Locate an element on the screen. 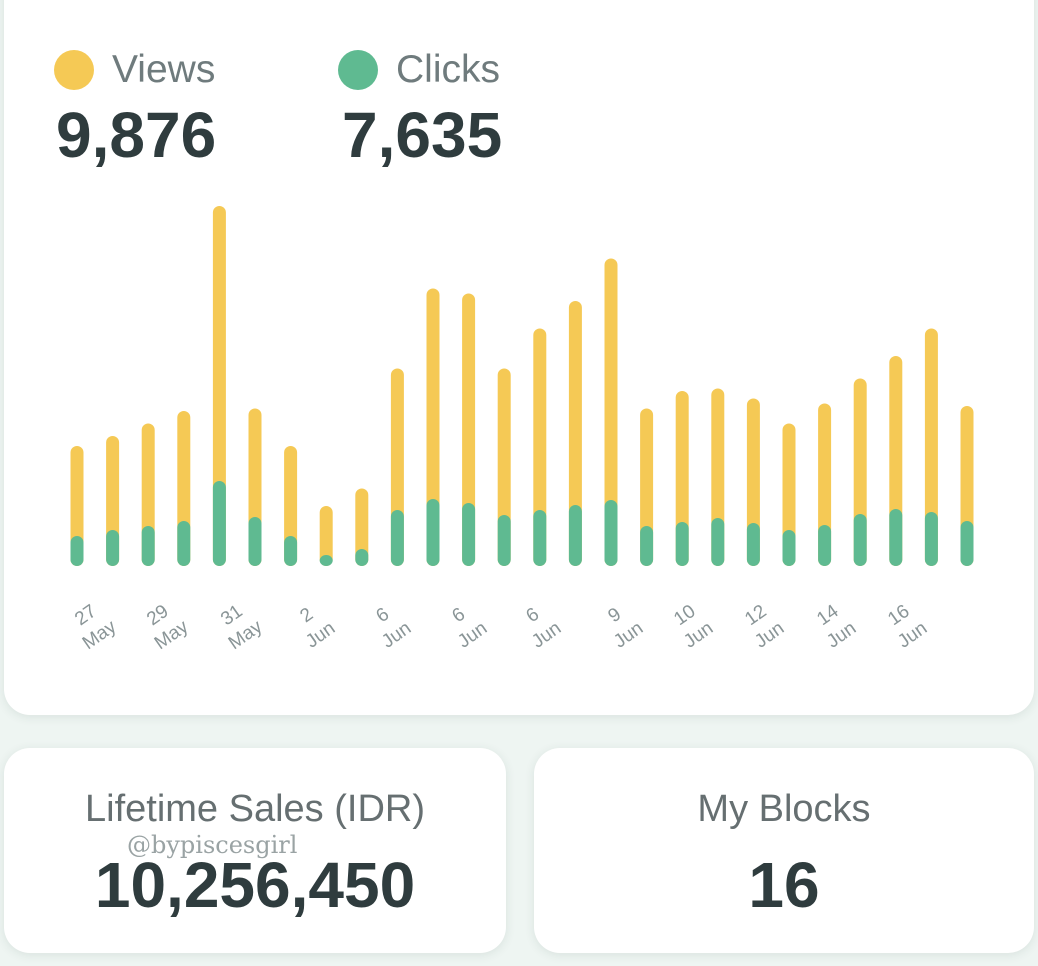 This screenshot has height=966, width=1038. views-legend-dot is located at coordinates (74, 70).